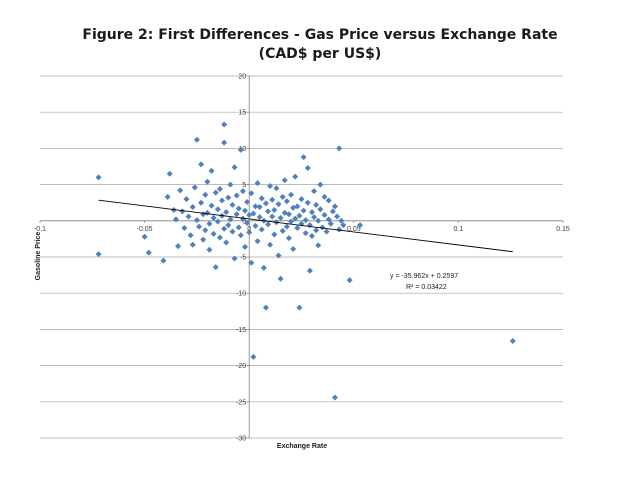 The width and height of the screenshot is (640, 480). I want to click on x-tick-label: 0, so click(249, 229).